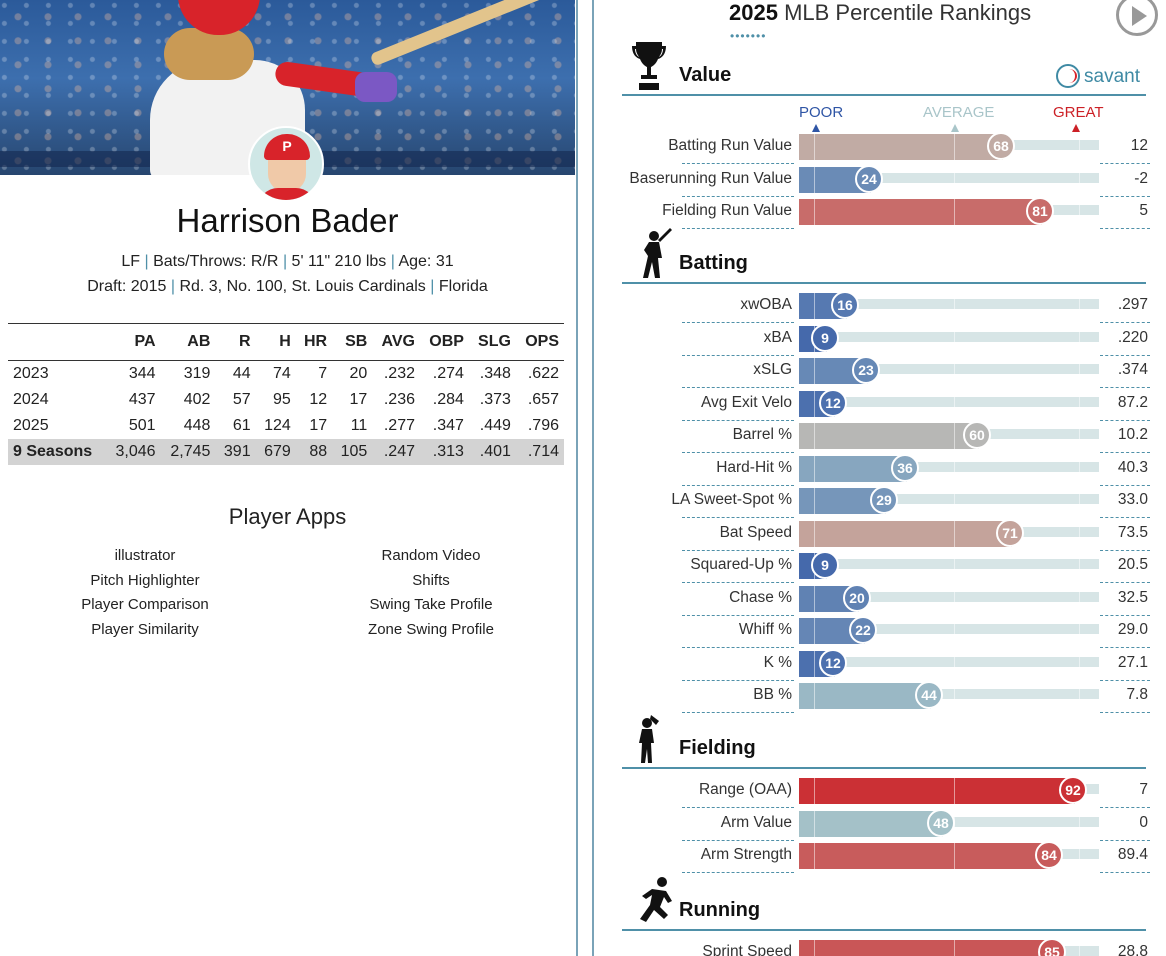  I want to click on metric-value: 89.4, so click(1132, 854).